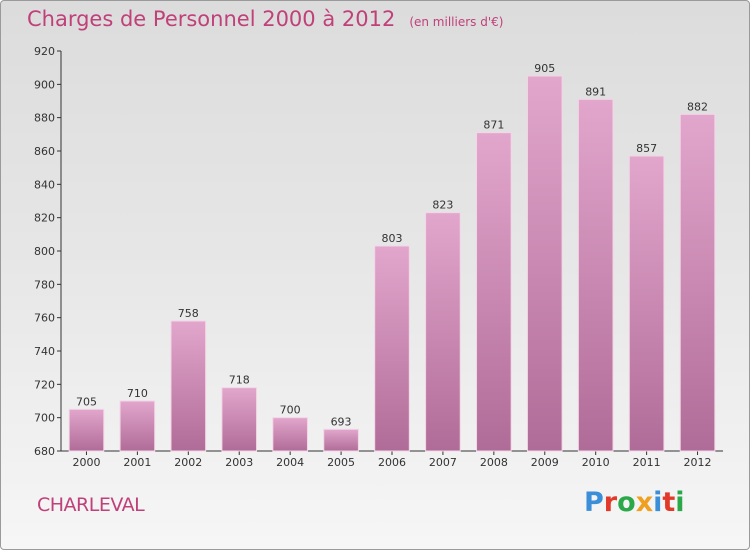  Describe the element at coordinates (646, 148) in the screenshot. I see `data-label-2011: 857` at that location.